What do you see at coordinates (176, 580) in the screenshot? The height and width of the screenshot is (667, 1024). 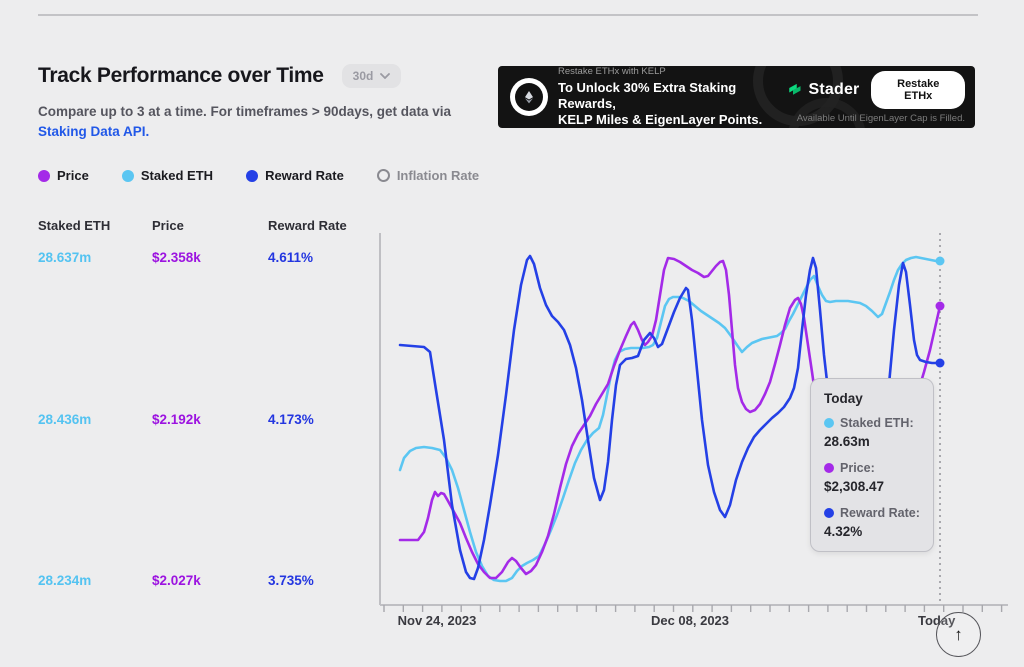 I see `axis-value: $2.027k` at bounding box center [176, 580].